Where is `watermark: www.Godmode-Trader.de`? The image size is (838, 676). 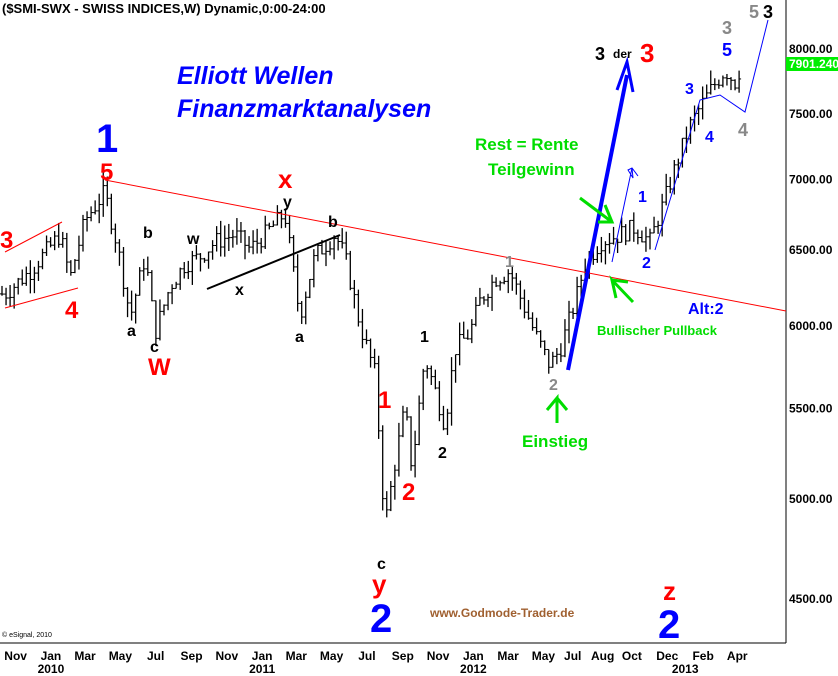 watermark: www.Godmode-Trader.de is located at coordinates (502, 613).